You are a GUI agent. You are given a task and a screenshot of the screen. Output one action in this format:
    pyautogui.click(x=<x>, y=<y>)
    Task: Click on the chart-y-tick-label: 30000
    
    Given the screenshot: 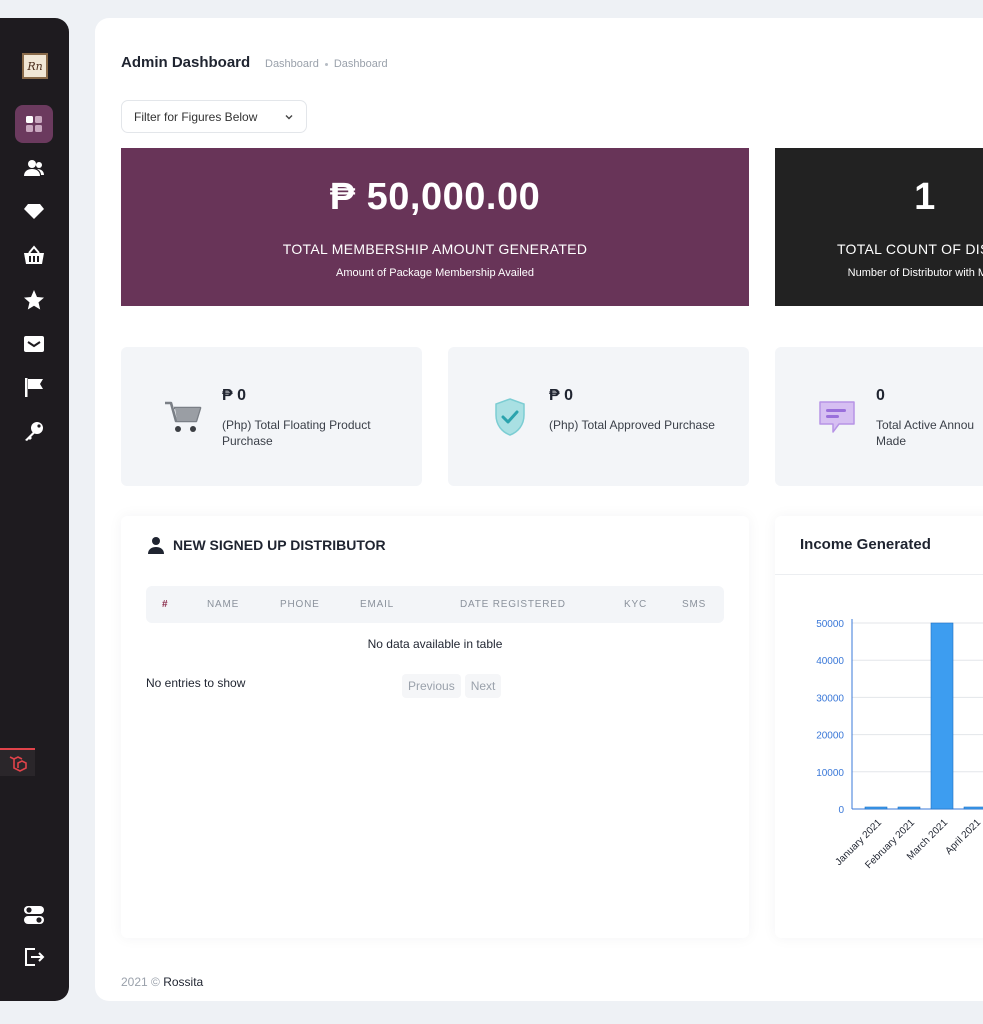 What is the action you would take?
    pyautogui.click(x=830, y=698)
    